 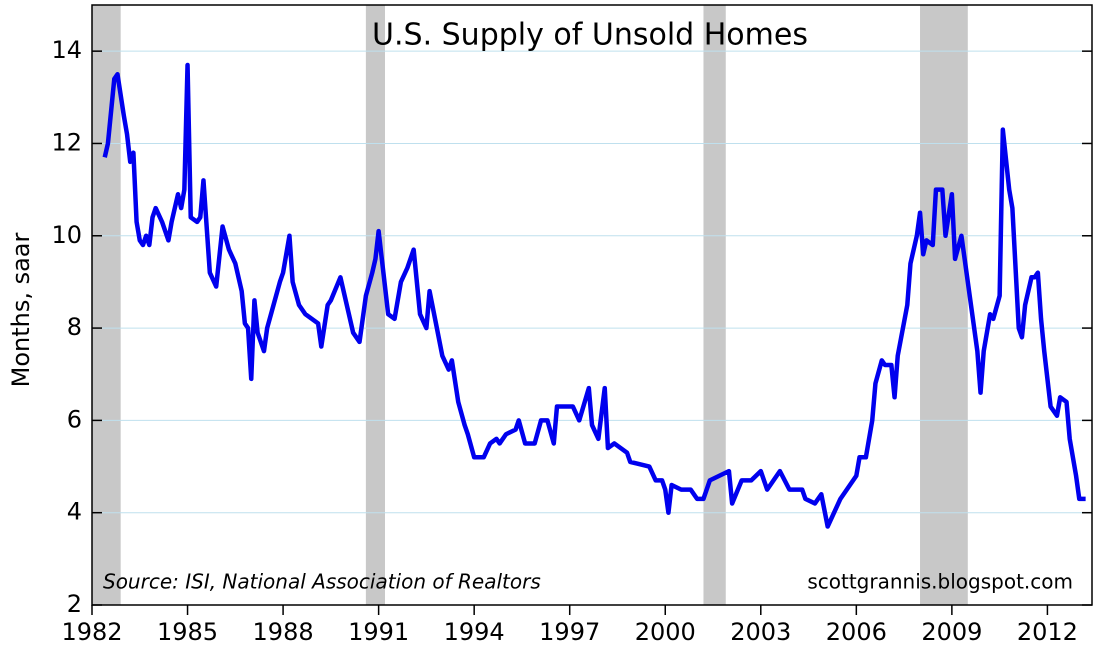 What do you see at coordinates (940, 582) in the screenshot?
I see `credit-note: scottgrannis.blogspot.com` at bounding box center [940, 582].